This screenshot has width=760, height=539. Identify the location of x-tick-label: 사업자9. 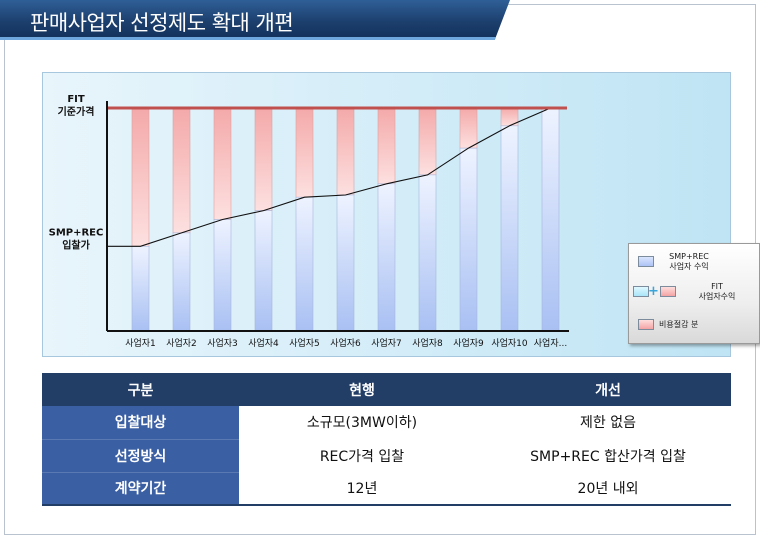
(468, 343).